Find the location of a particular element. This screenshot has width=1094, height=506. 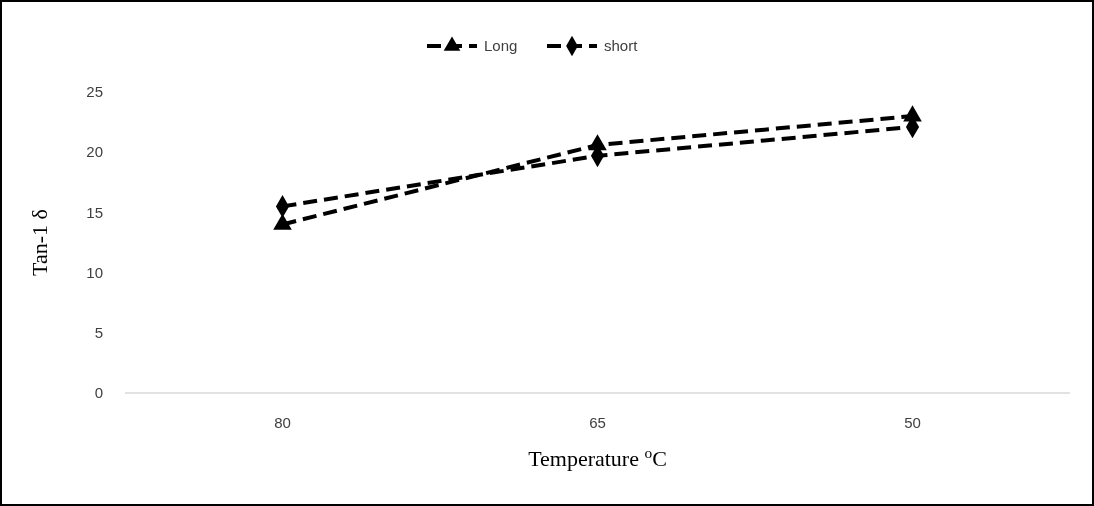

y-tick-label: 25 is located at coordinates (94, 92).